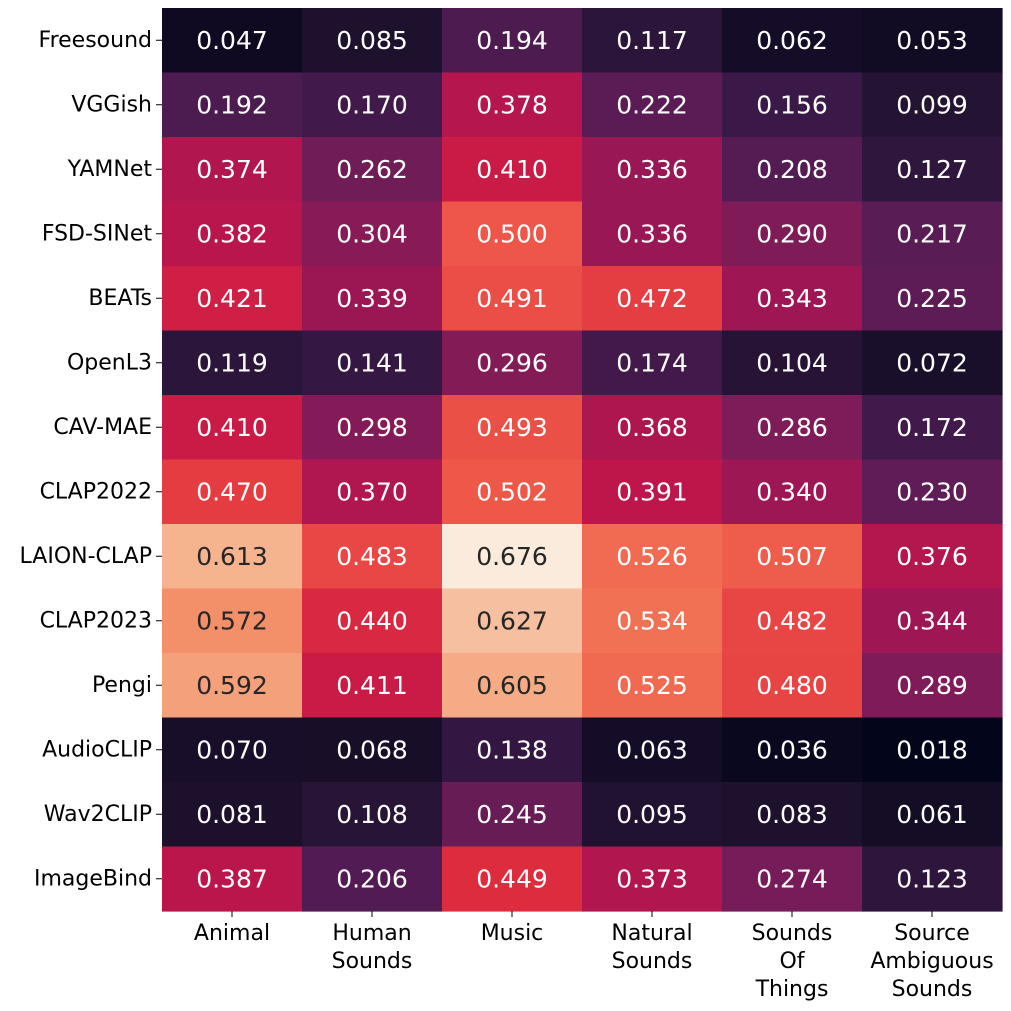  What do you see at coordinates (792, 491) in the screenshot?
I see `cell-value-label: 0.340` at bounding box center [792, 491].